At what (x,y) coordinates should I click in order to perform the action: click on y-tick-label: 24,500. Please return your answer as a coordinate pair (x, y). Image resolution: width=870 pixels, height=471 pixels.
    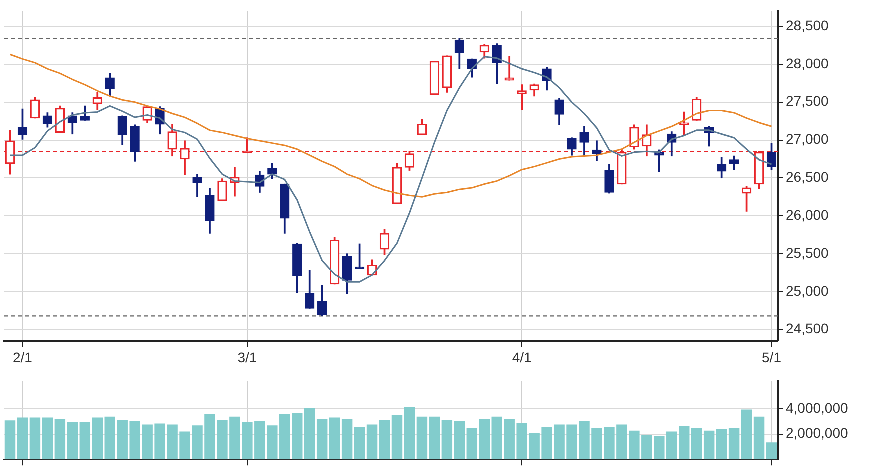
    Looking at the image, I should click on (808, 328).